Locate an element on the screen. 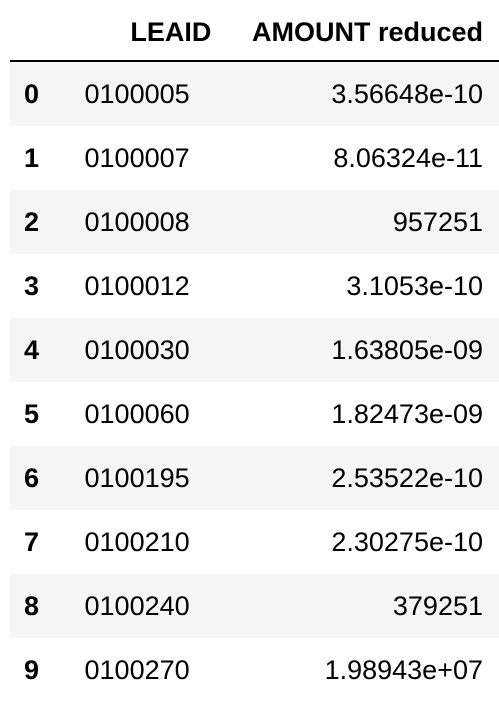 The width and height of the screenshot is (499, 715). table-row: 6 0100195 2.53522e-10 is located at coordinates (254, 478).